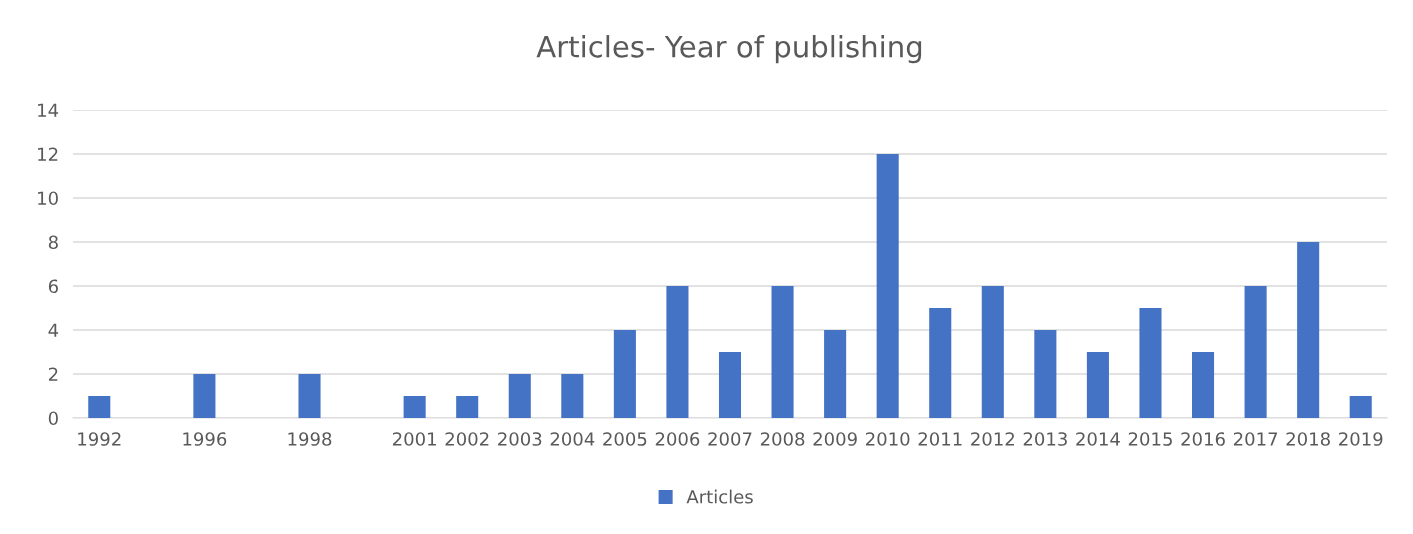  I want to click on x-tick-label: 2012, so click(992, 439).